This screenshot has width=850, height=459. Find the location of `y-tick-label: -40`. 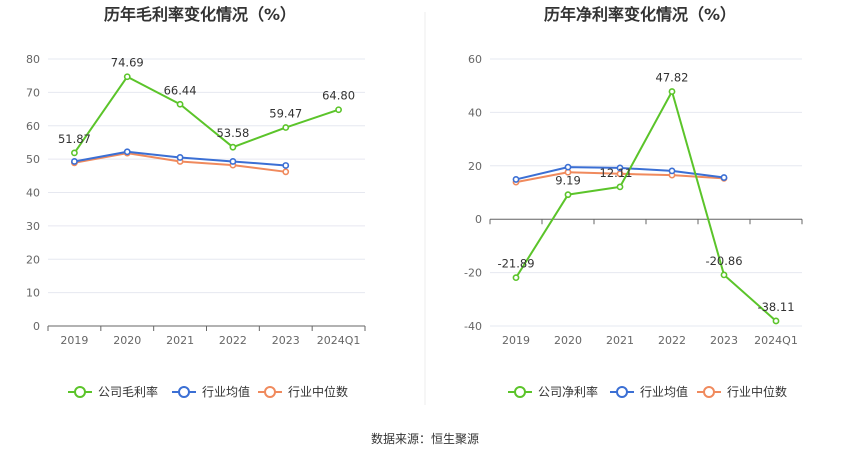

y-tick-label: -40 is located at coordinates (473, 326).